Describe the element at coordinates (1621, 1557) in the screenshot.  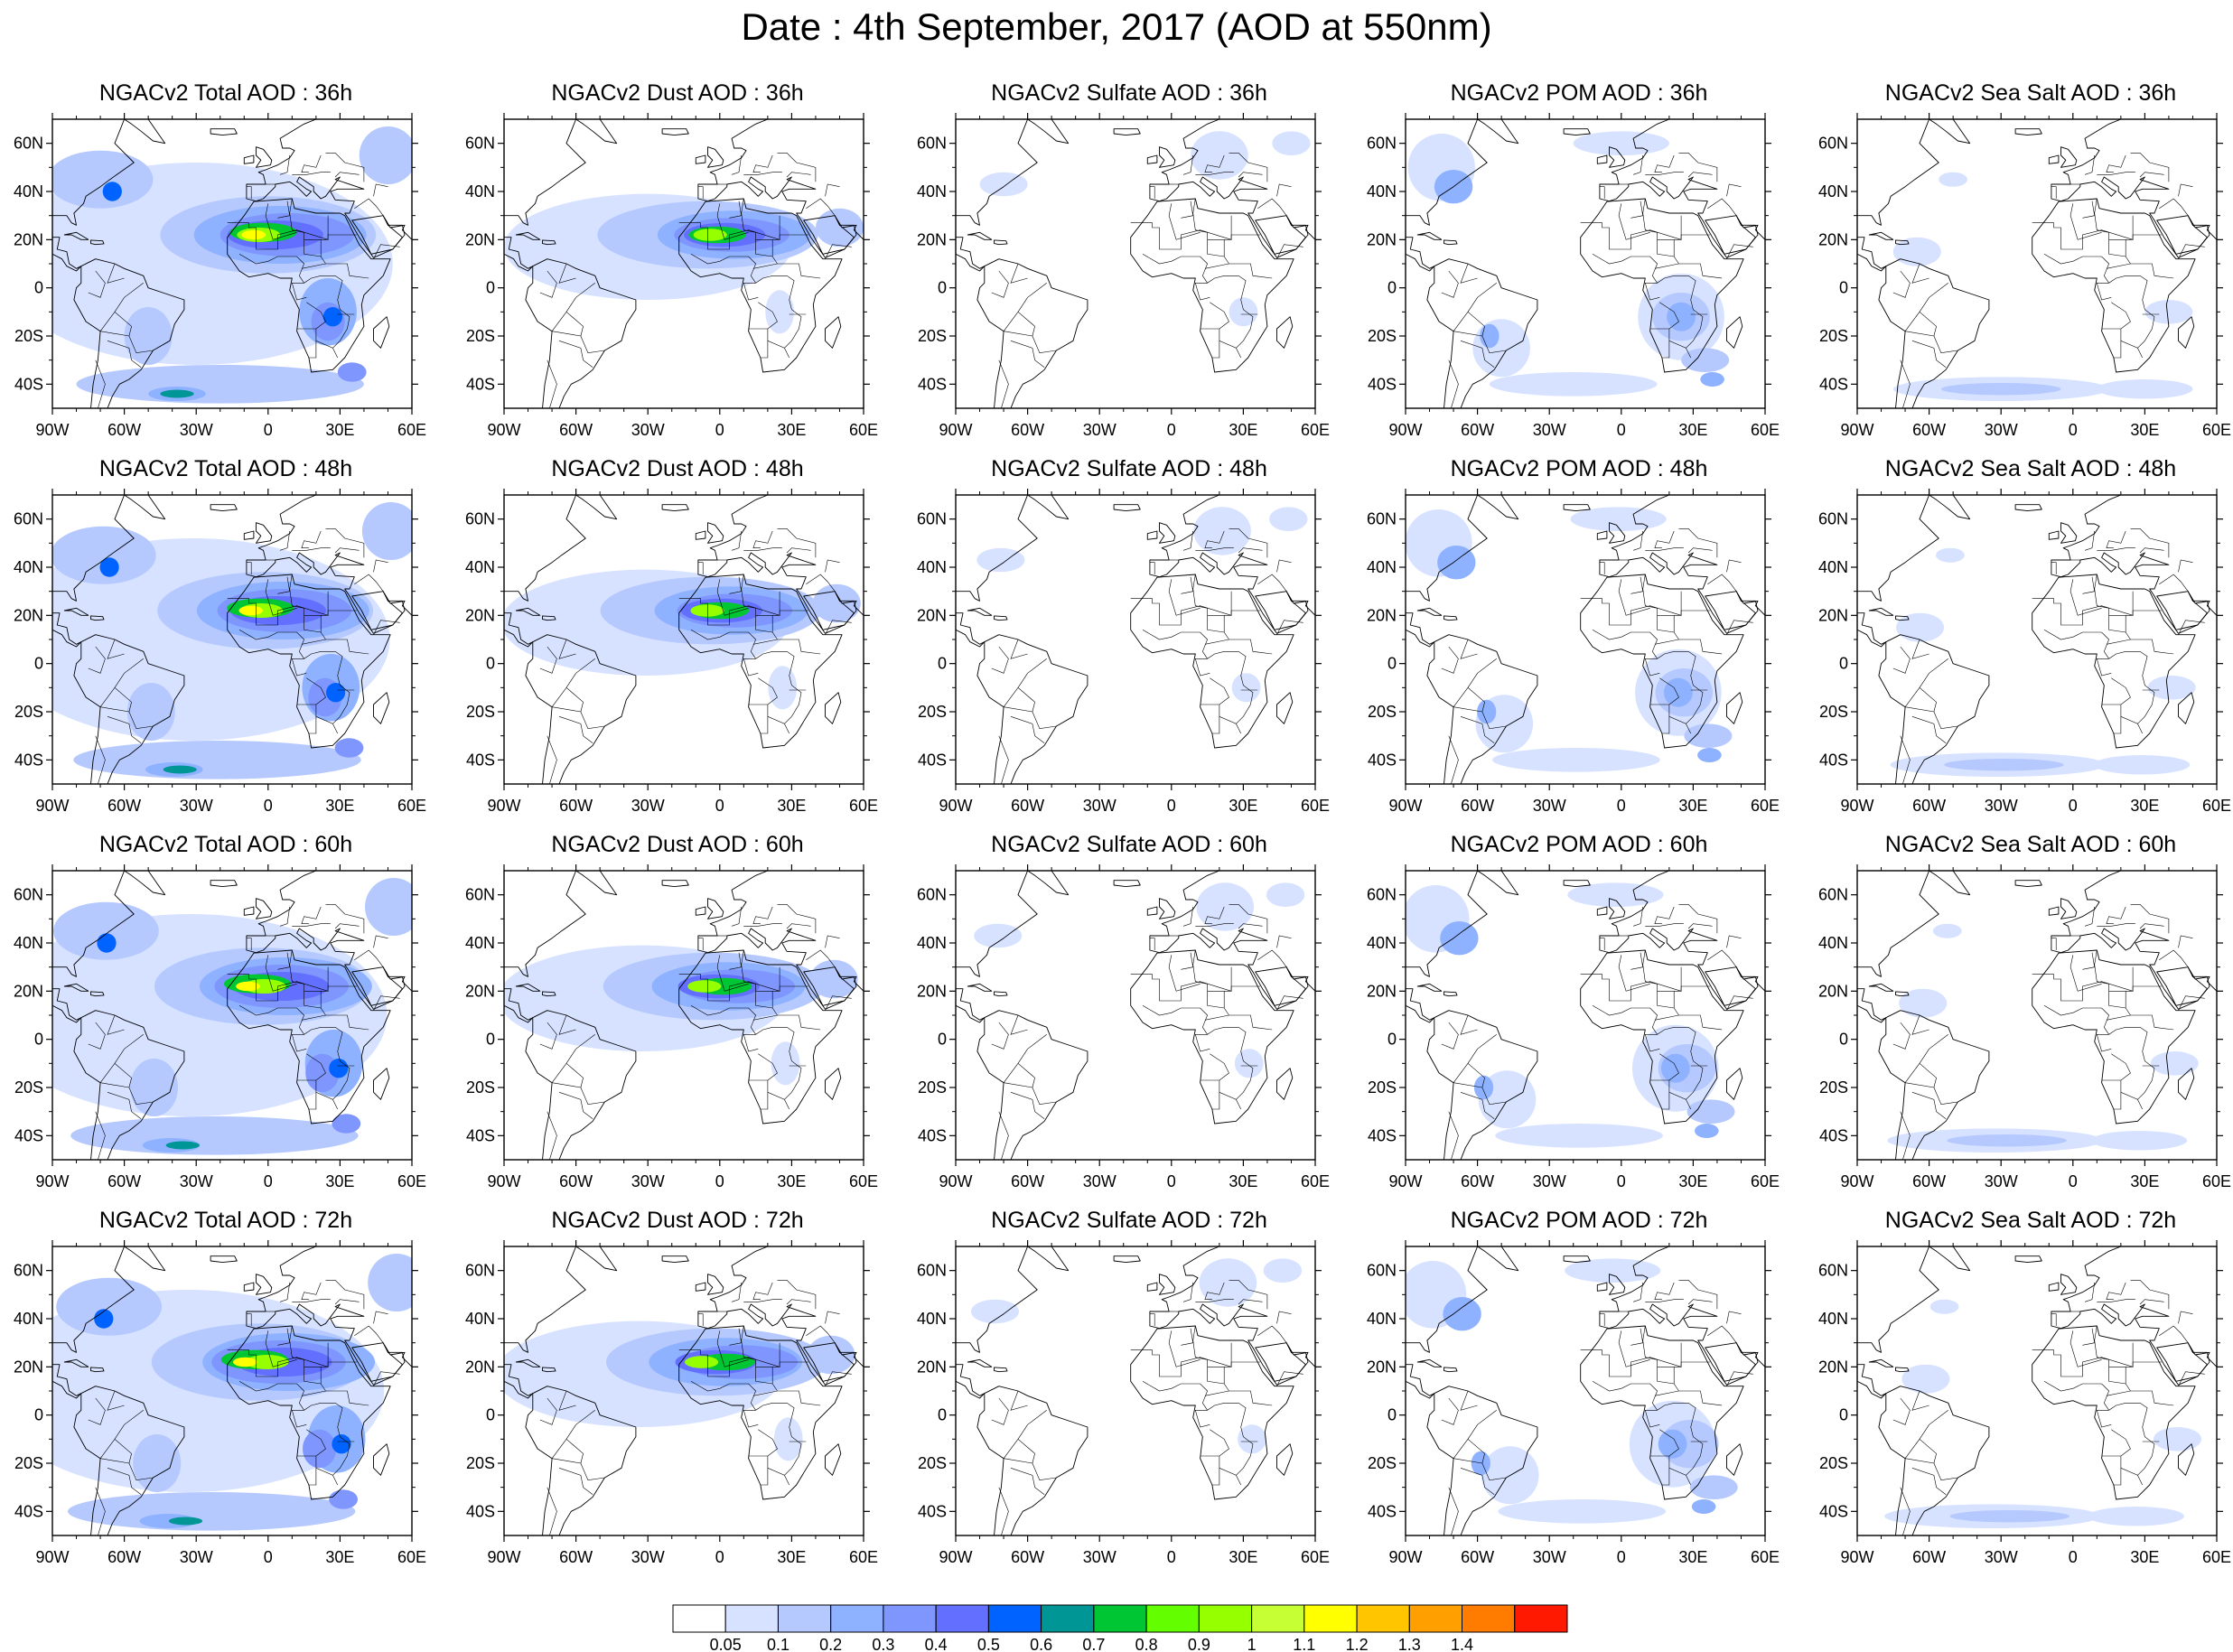
I see `x-tick-label: 0` at that location.